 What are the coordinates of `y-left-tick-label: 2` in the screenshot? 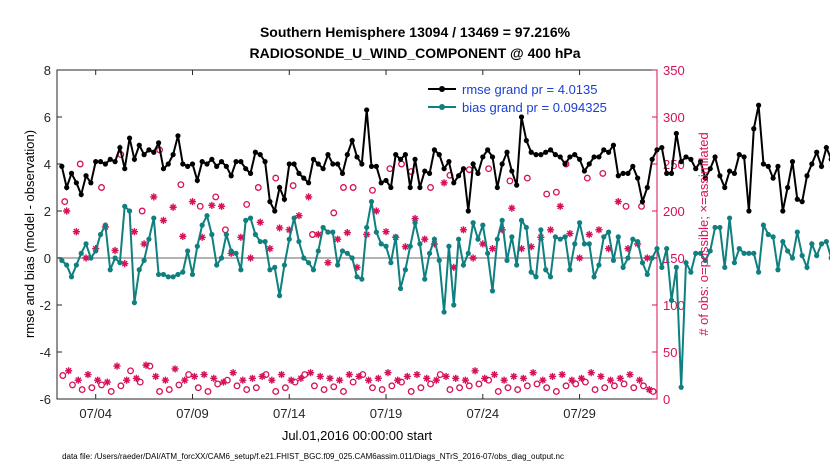 It's located at (47, 211).